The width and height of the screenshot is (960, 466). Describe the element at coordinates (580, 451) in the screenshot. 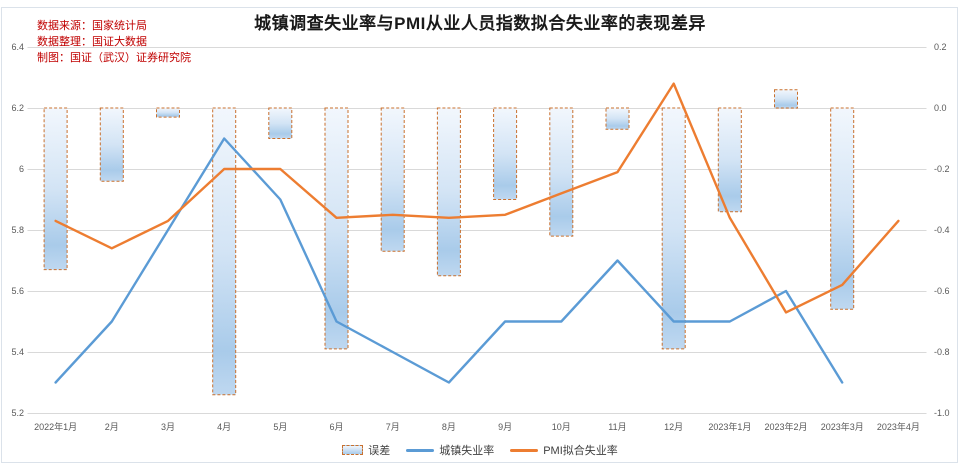

I see `legend-label: PMI拟合失业率` at that location.